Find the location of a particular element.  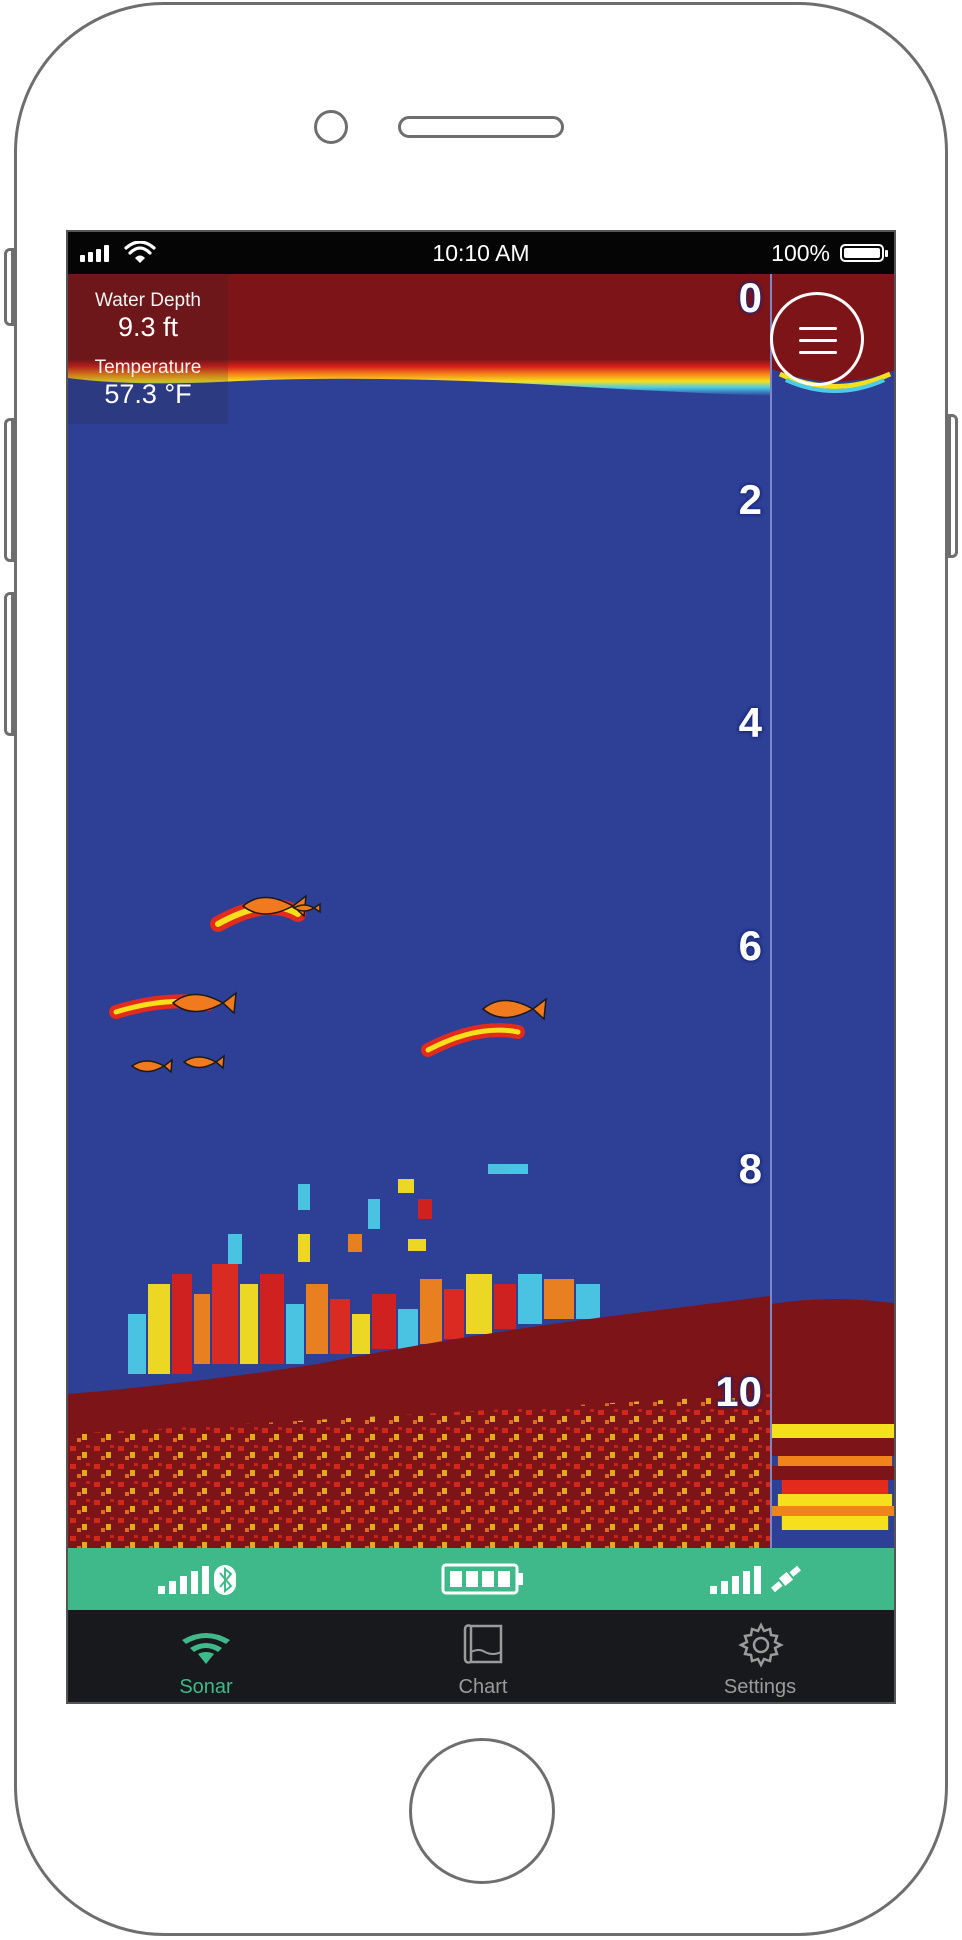

device-battery-icon is located at coordinates (482, 1579).